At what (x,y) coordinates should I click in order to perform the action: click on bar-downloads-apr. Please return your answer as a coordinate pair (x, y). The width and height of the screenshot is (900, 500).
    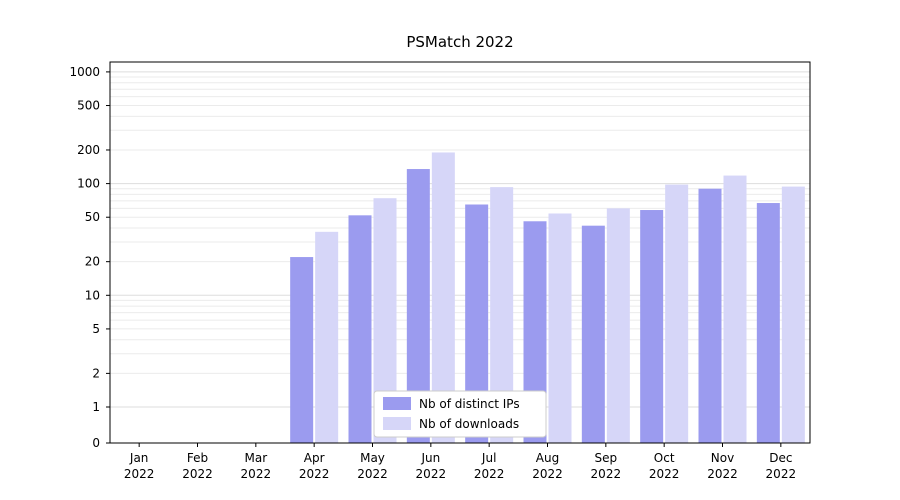
    Looking at the image, I should click on (327, 337).